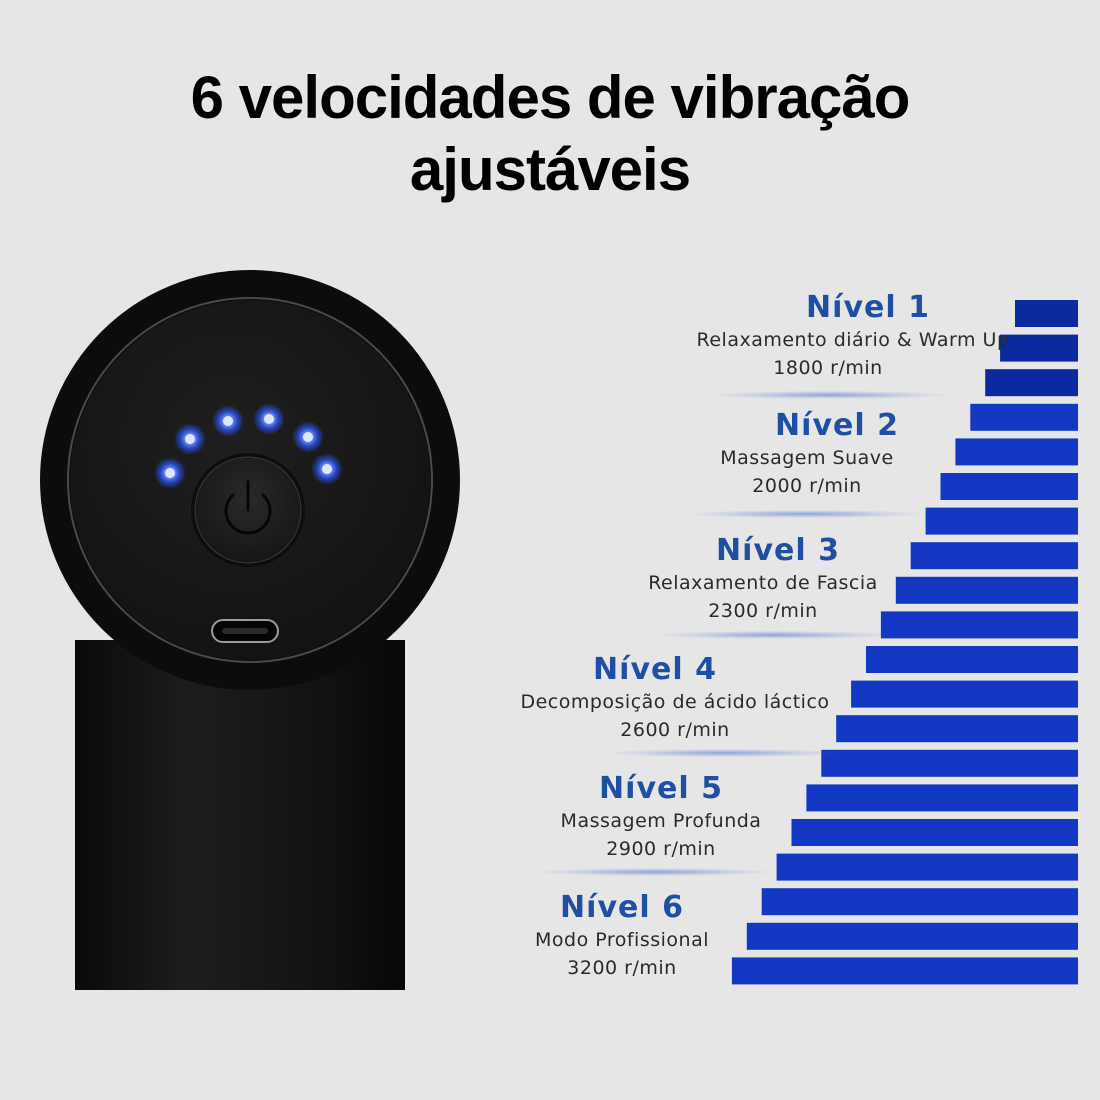 The width and height of the screenshot is (1100, 1100). I want to click on power-button, so click(248, 510).